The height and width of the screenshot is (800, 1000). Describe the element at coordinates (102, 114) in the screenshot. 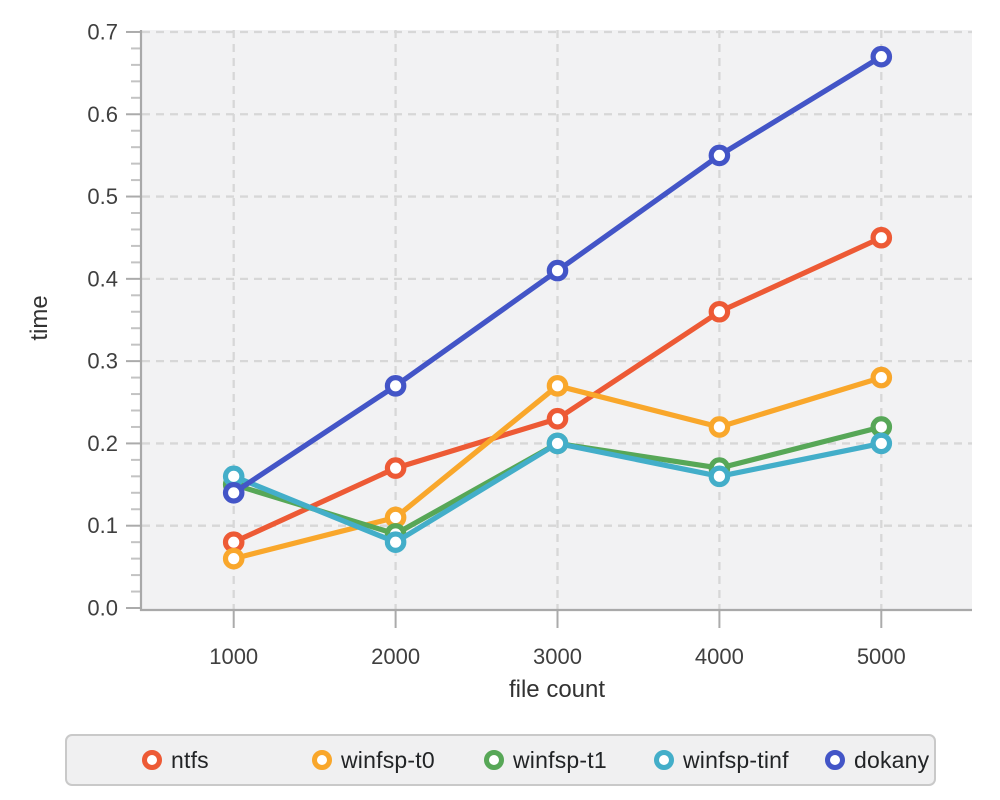

I see `y-tick-label: 0.6` at that location.